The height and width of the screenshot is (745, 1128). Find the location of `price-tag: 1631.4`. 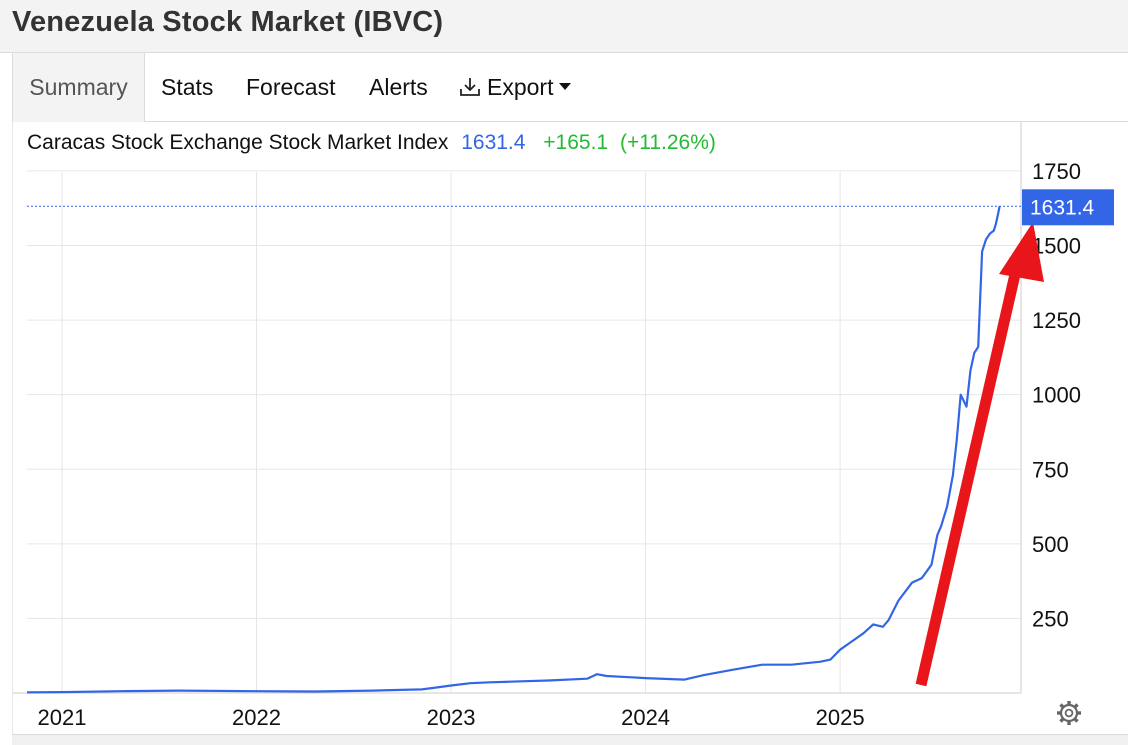

price-tag: 1631.4 is located at coordinates (1068, 207).